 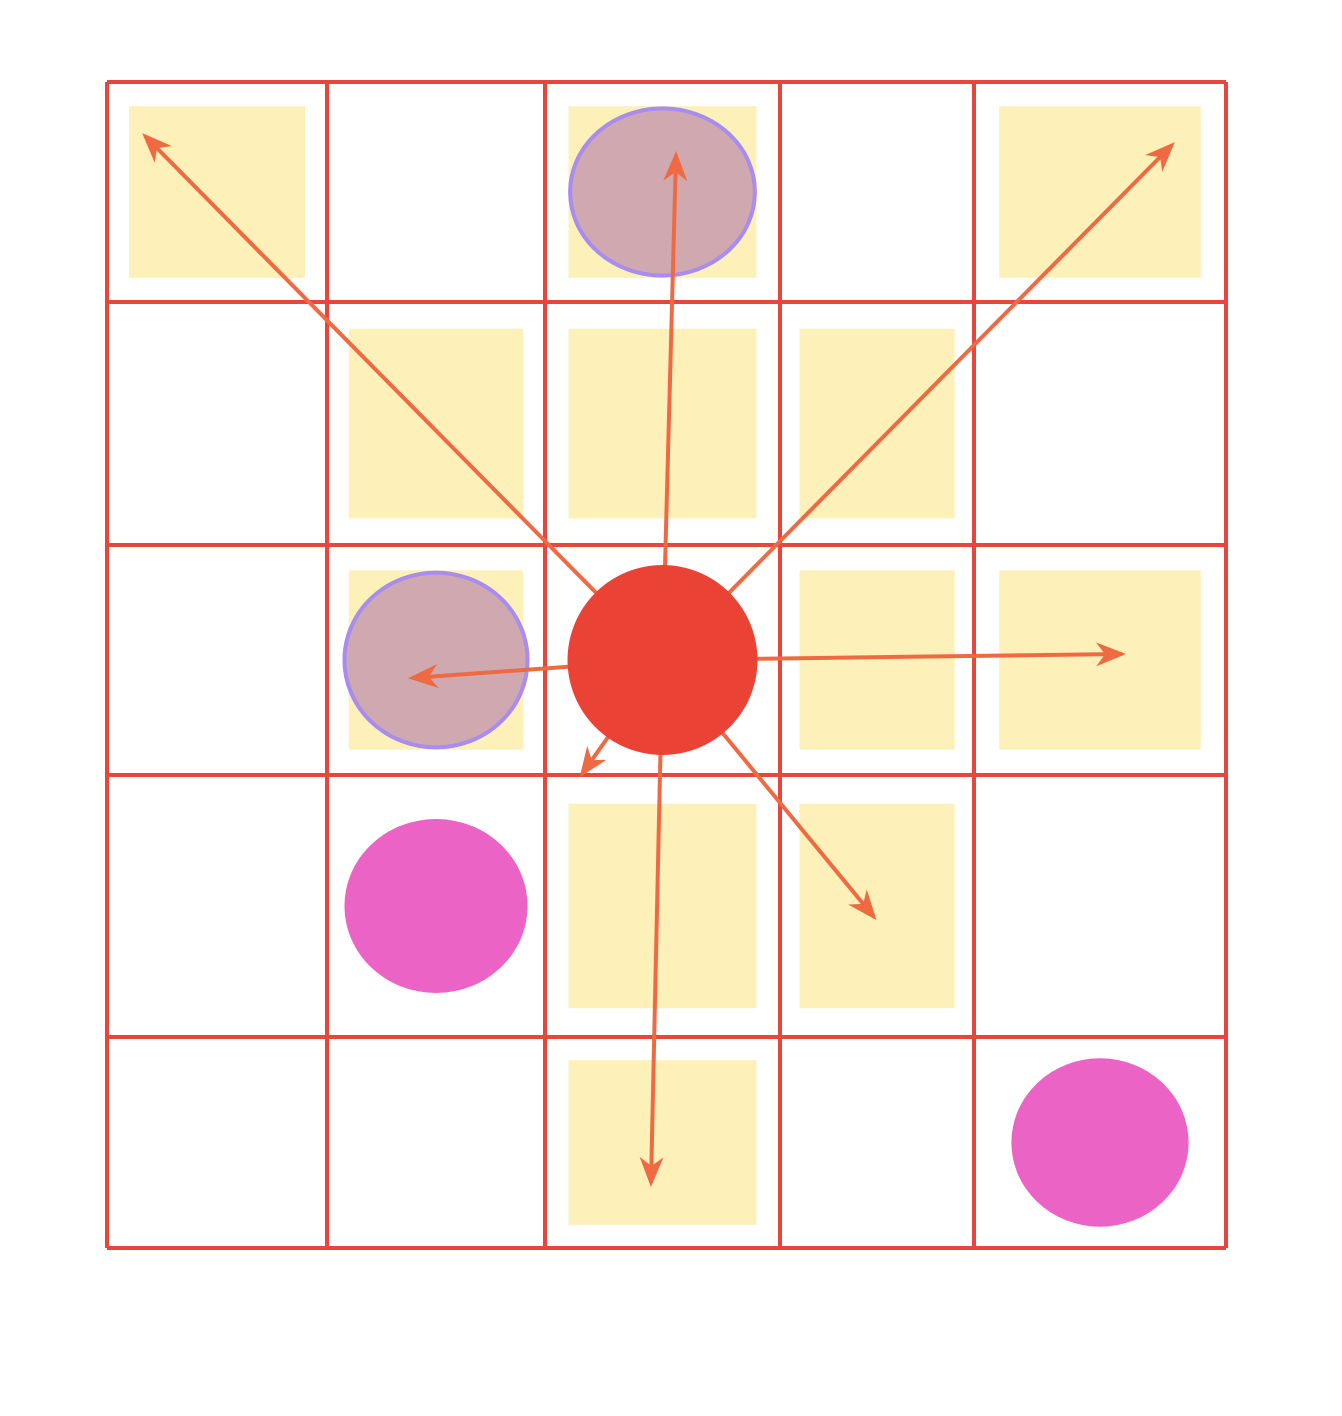 I want to click on magenta-circle-r5-c5, so click(x=1100, y=1142).